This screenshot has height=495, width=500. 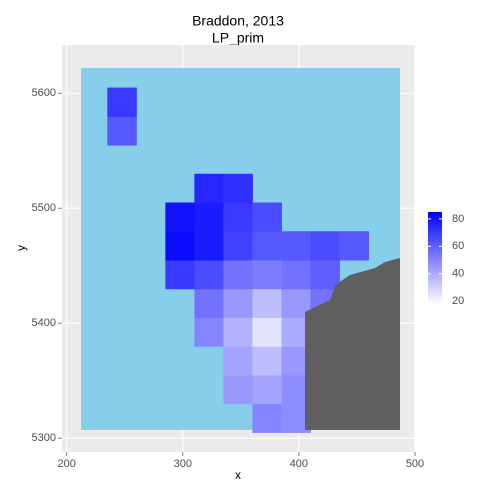 I want to click on chart-title: Braddon, 2013, so click(x=238, y=21).